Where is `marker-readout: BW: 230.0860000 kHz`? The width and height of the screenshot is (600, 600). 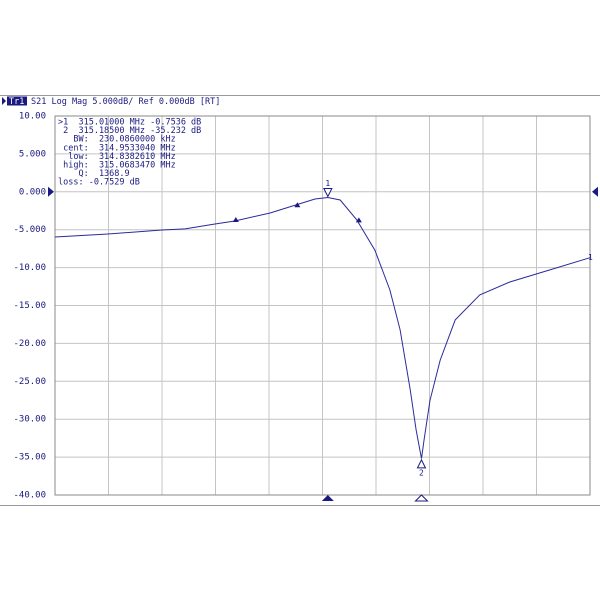 marker-readout: BW: 230.0860000 kHz is located at coordinates (117, 140).